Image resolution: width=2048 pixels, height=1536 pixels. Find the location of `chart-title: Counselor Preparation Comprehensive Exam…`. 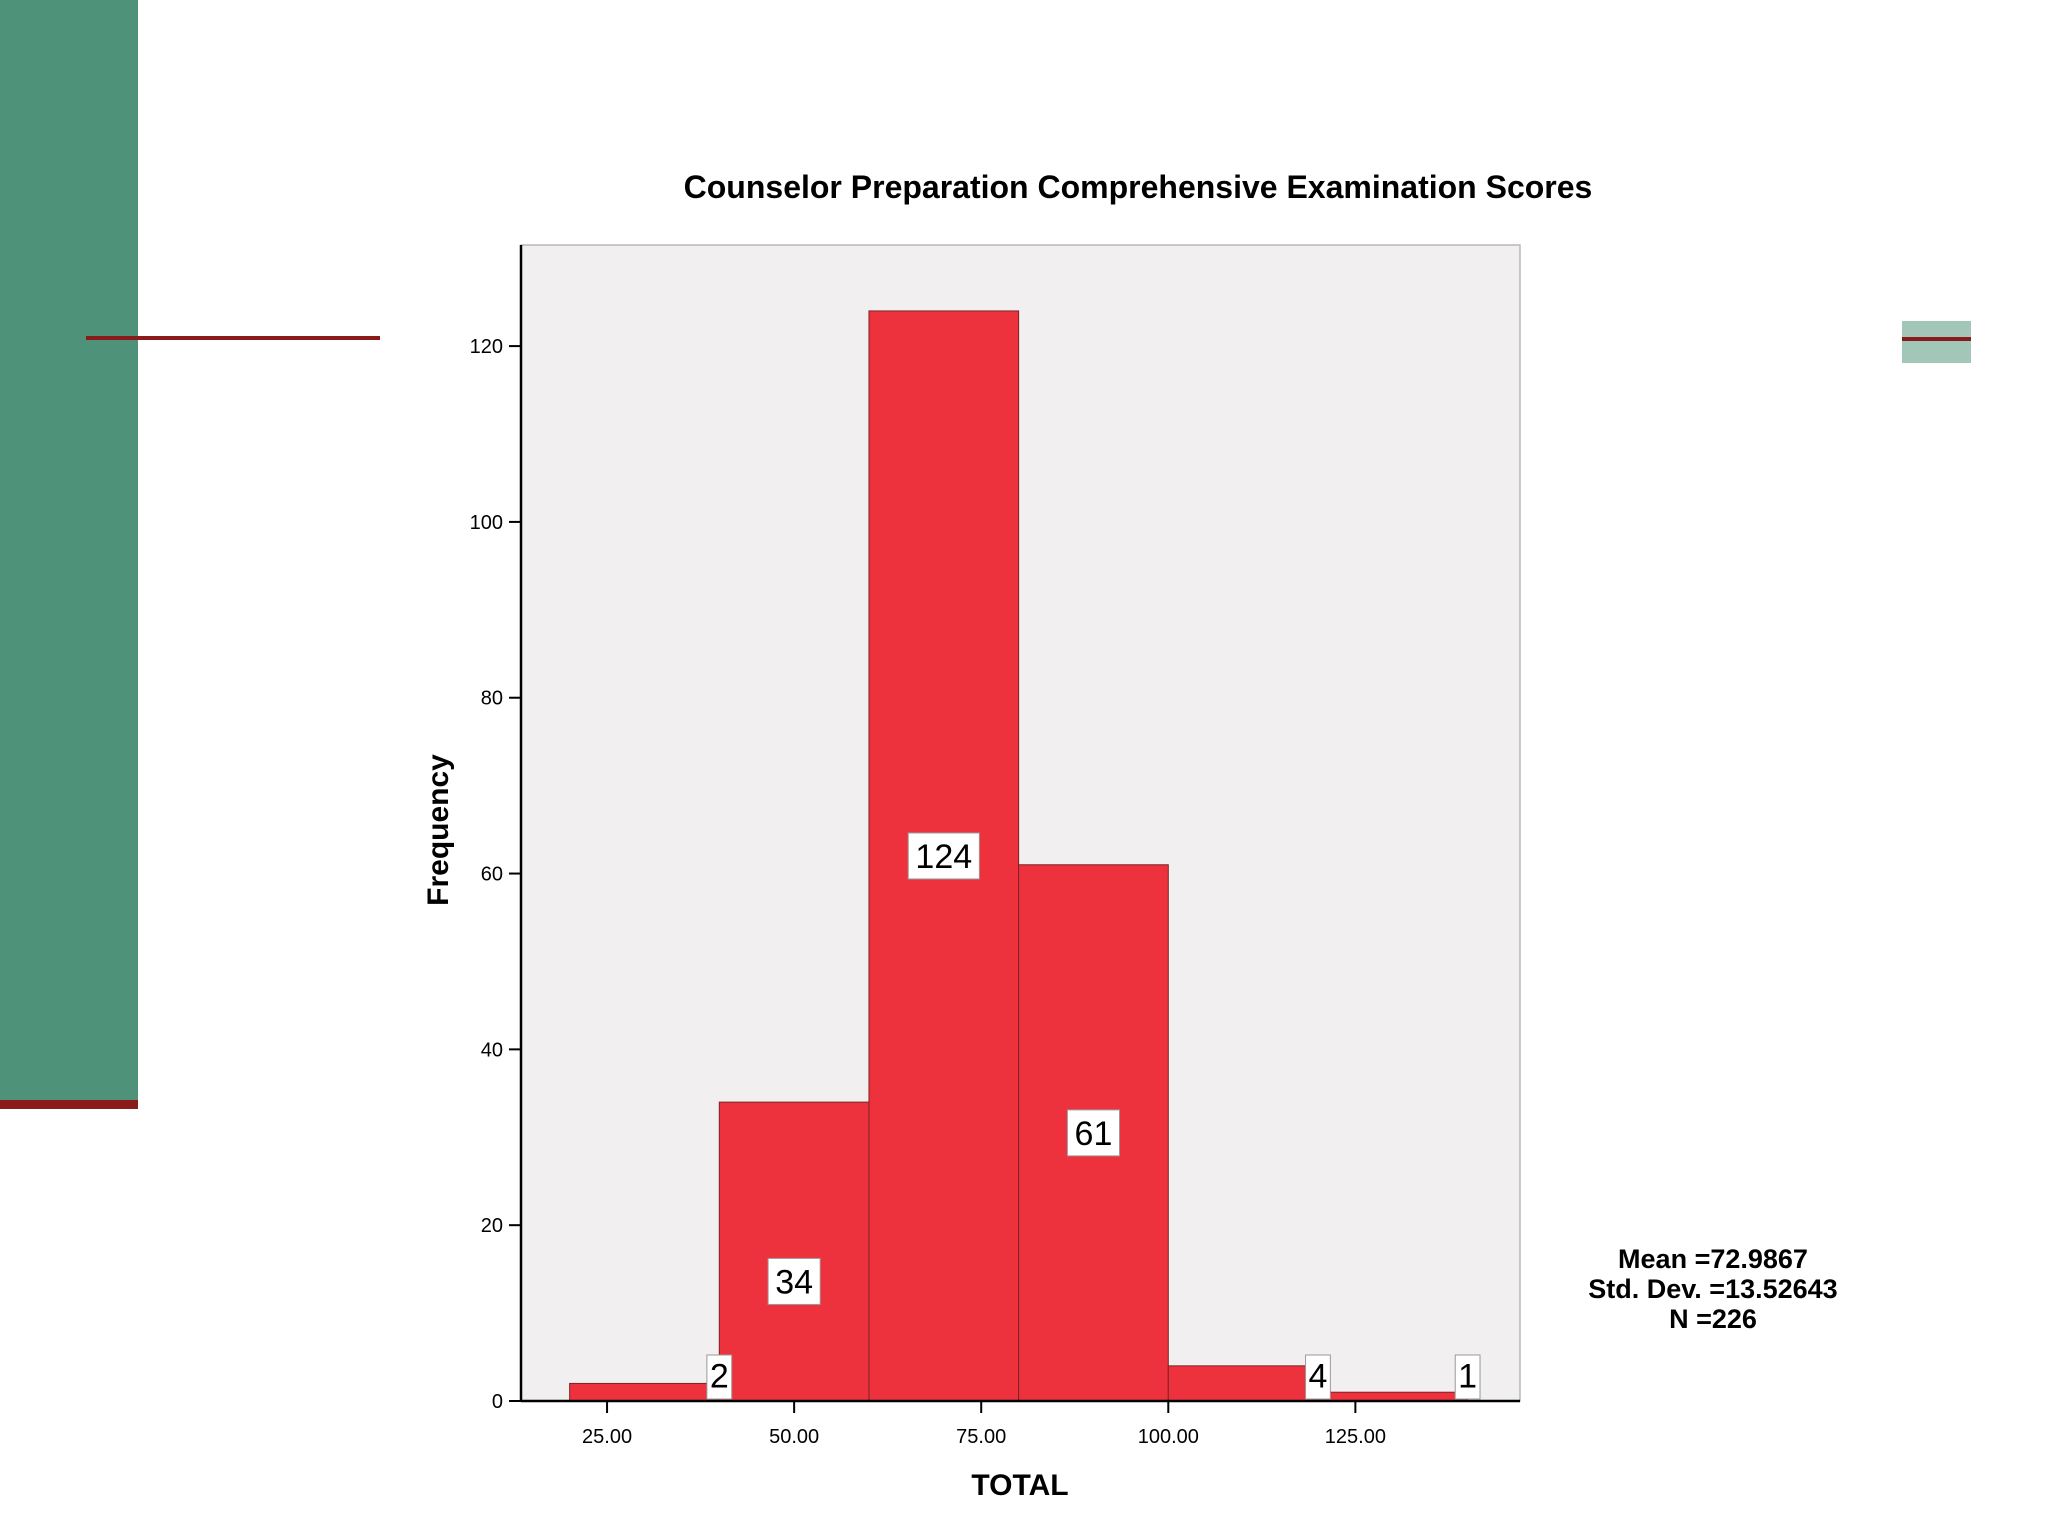

chart-title: Counselor Preparation Comprehensive Exam… is located at coordinates (1138, 187).